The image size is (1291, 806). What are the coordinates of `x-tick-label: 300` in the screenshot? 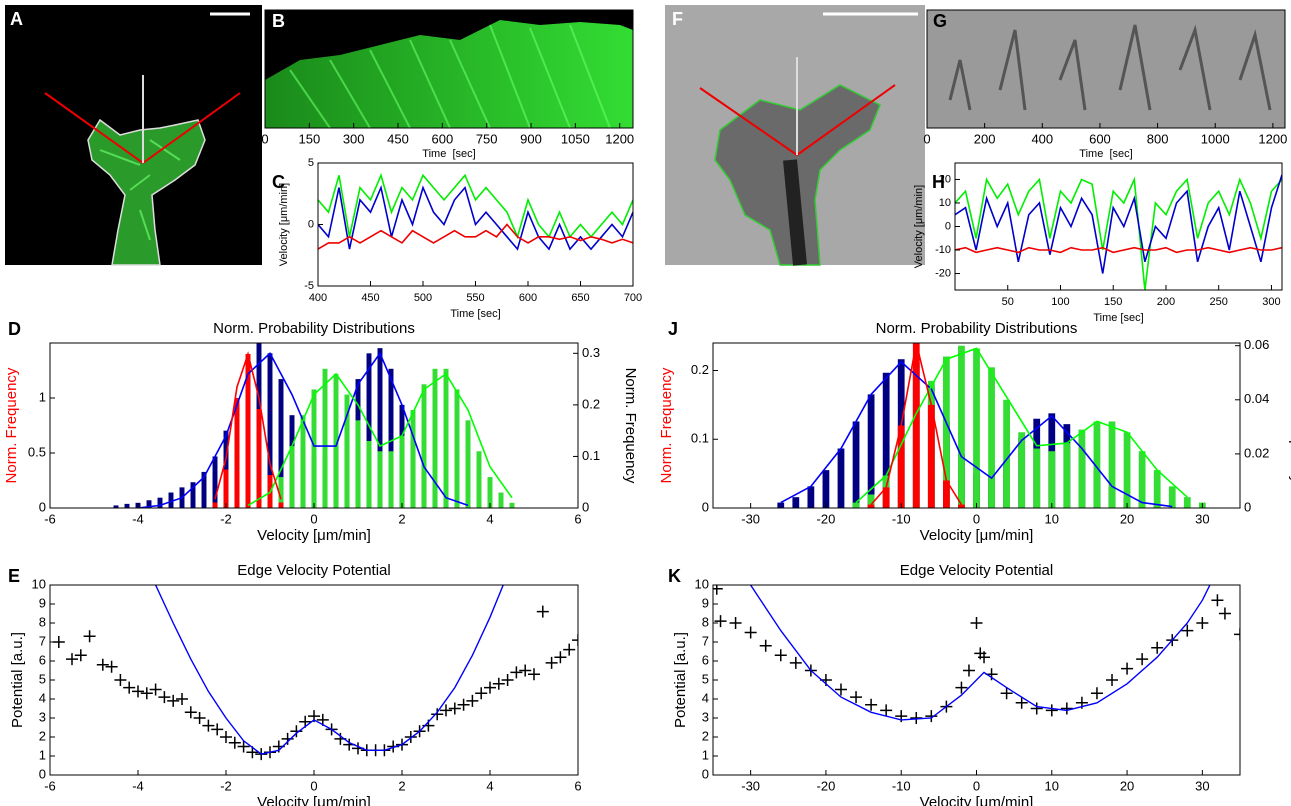 It's located at (354, 138).